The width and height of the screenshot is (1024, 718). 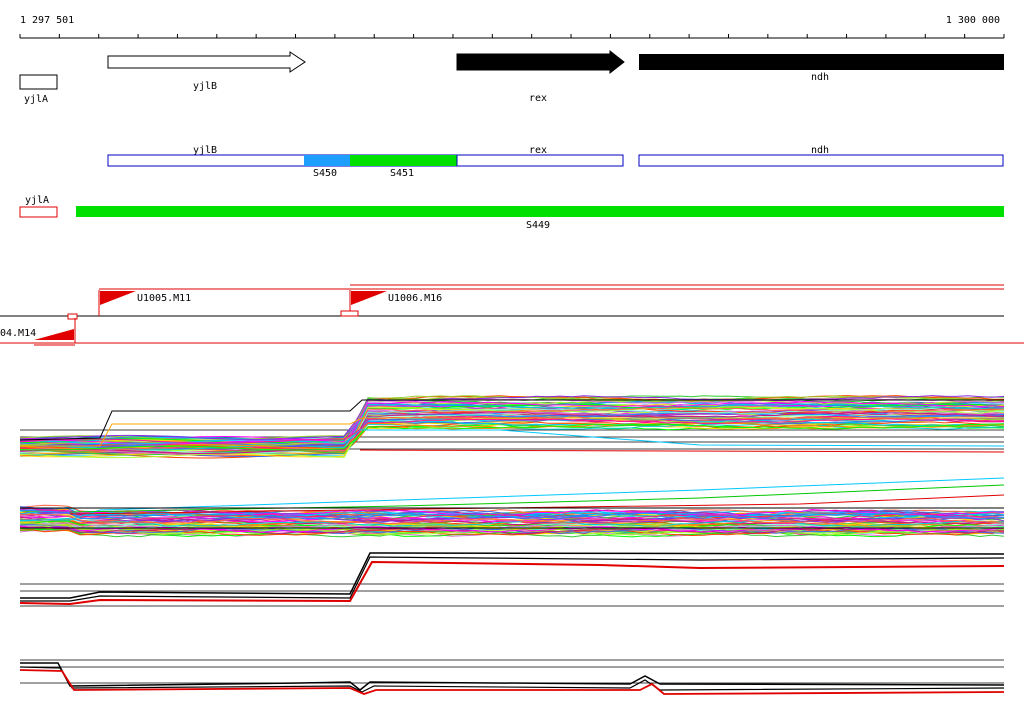 What do you see at coordinates (206, 62) in the screenshot?
I see `gene-yjlb-arrow` at bounding box center [206, 62].